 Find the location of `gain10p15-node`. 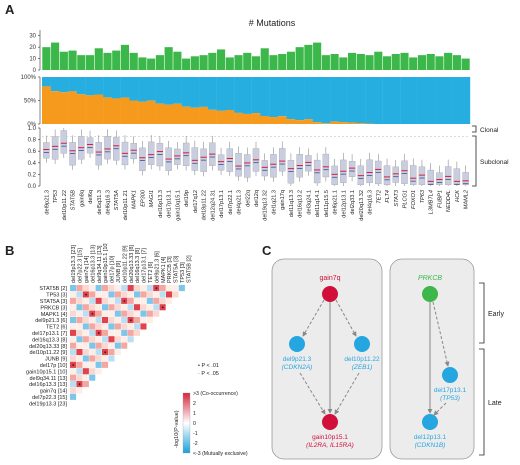

gain10p15-node is located at coordinates (330, 422).